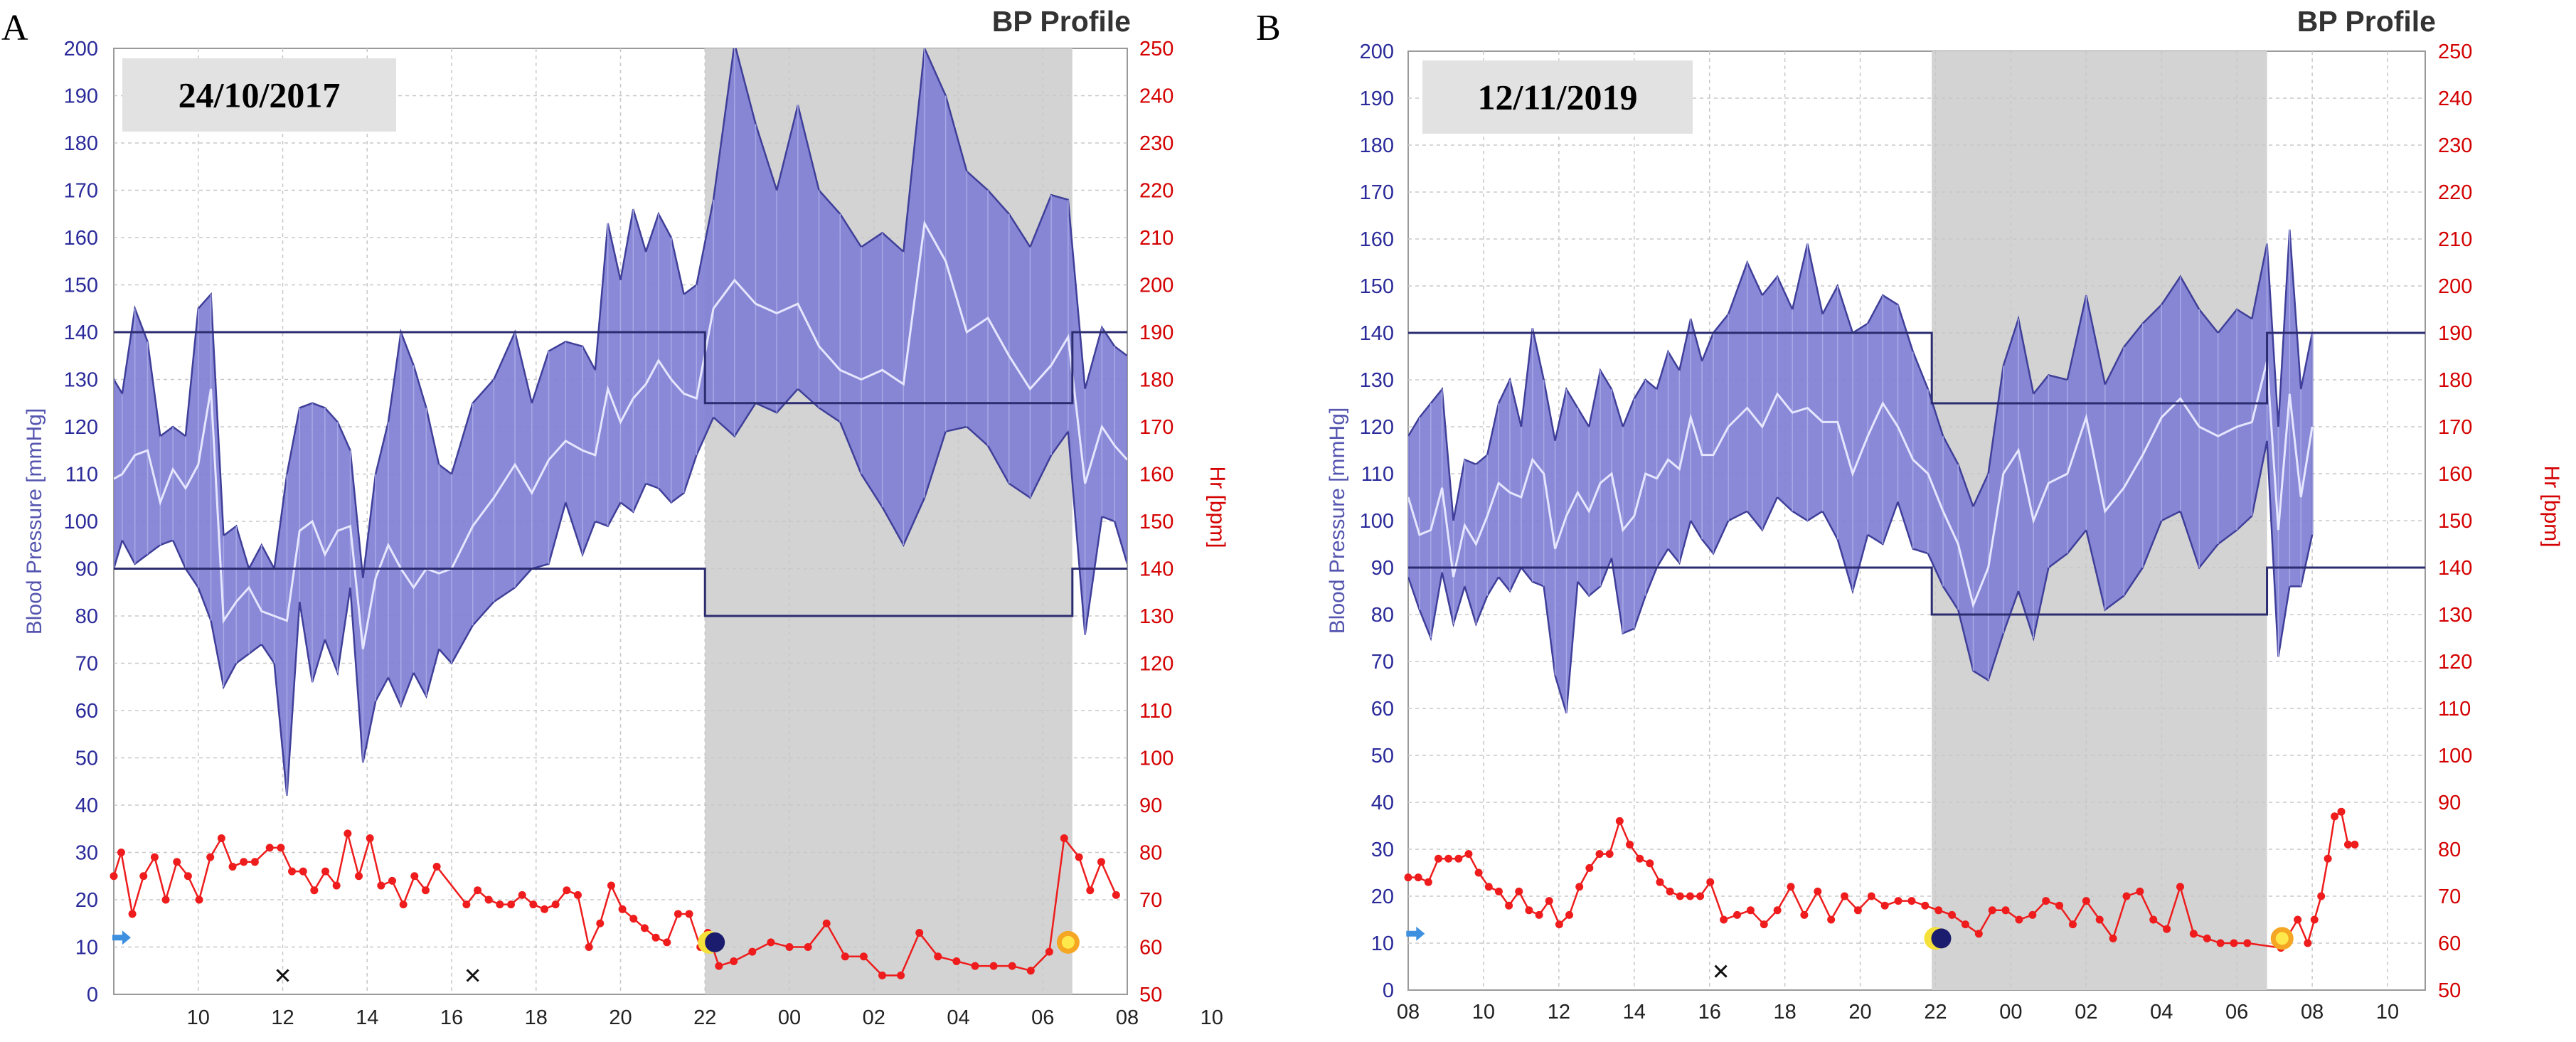 The image size is (2576, 1042). What do you see at coordinates (2086, 1012) in the screenshot?
I see `x-tick-label: 02` at bounding box center [2086, 1012].